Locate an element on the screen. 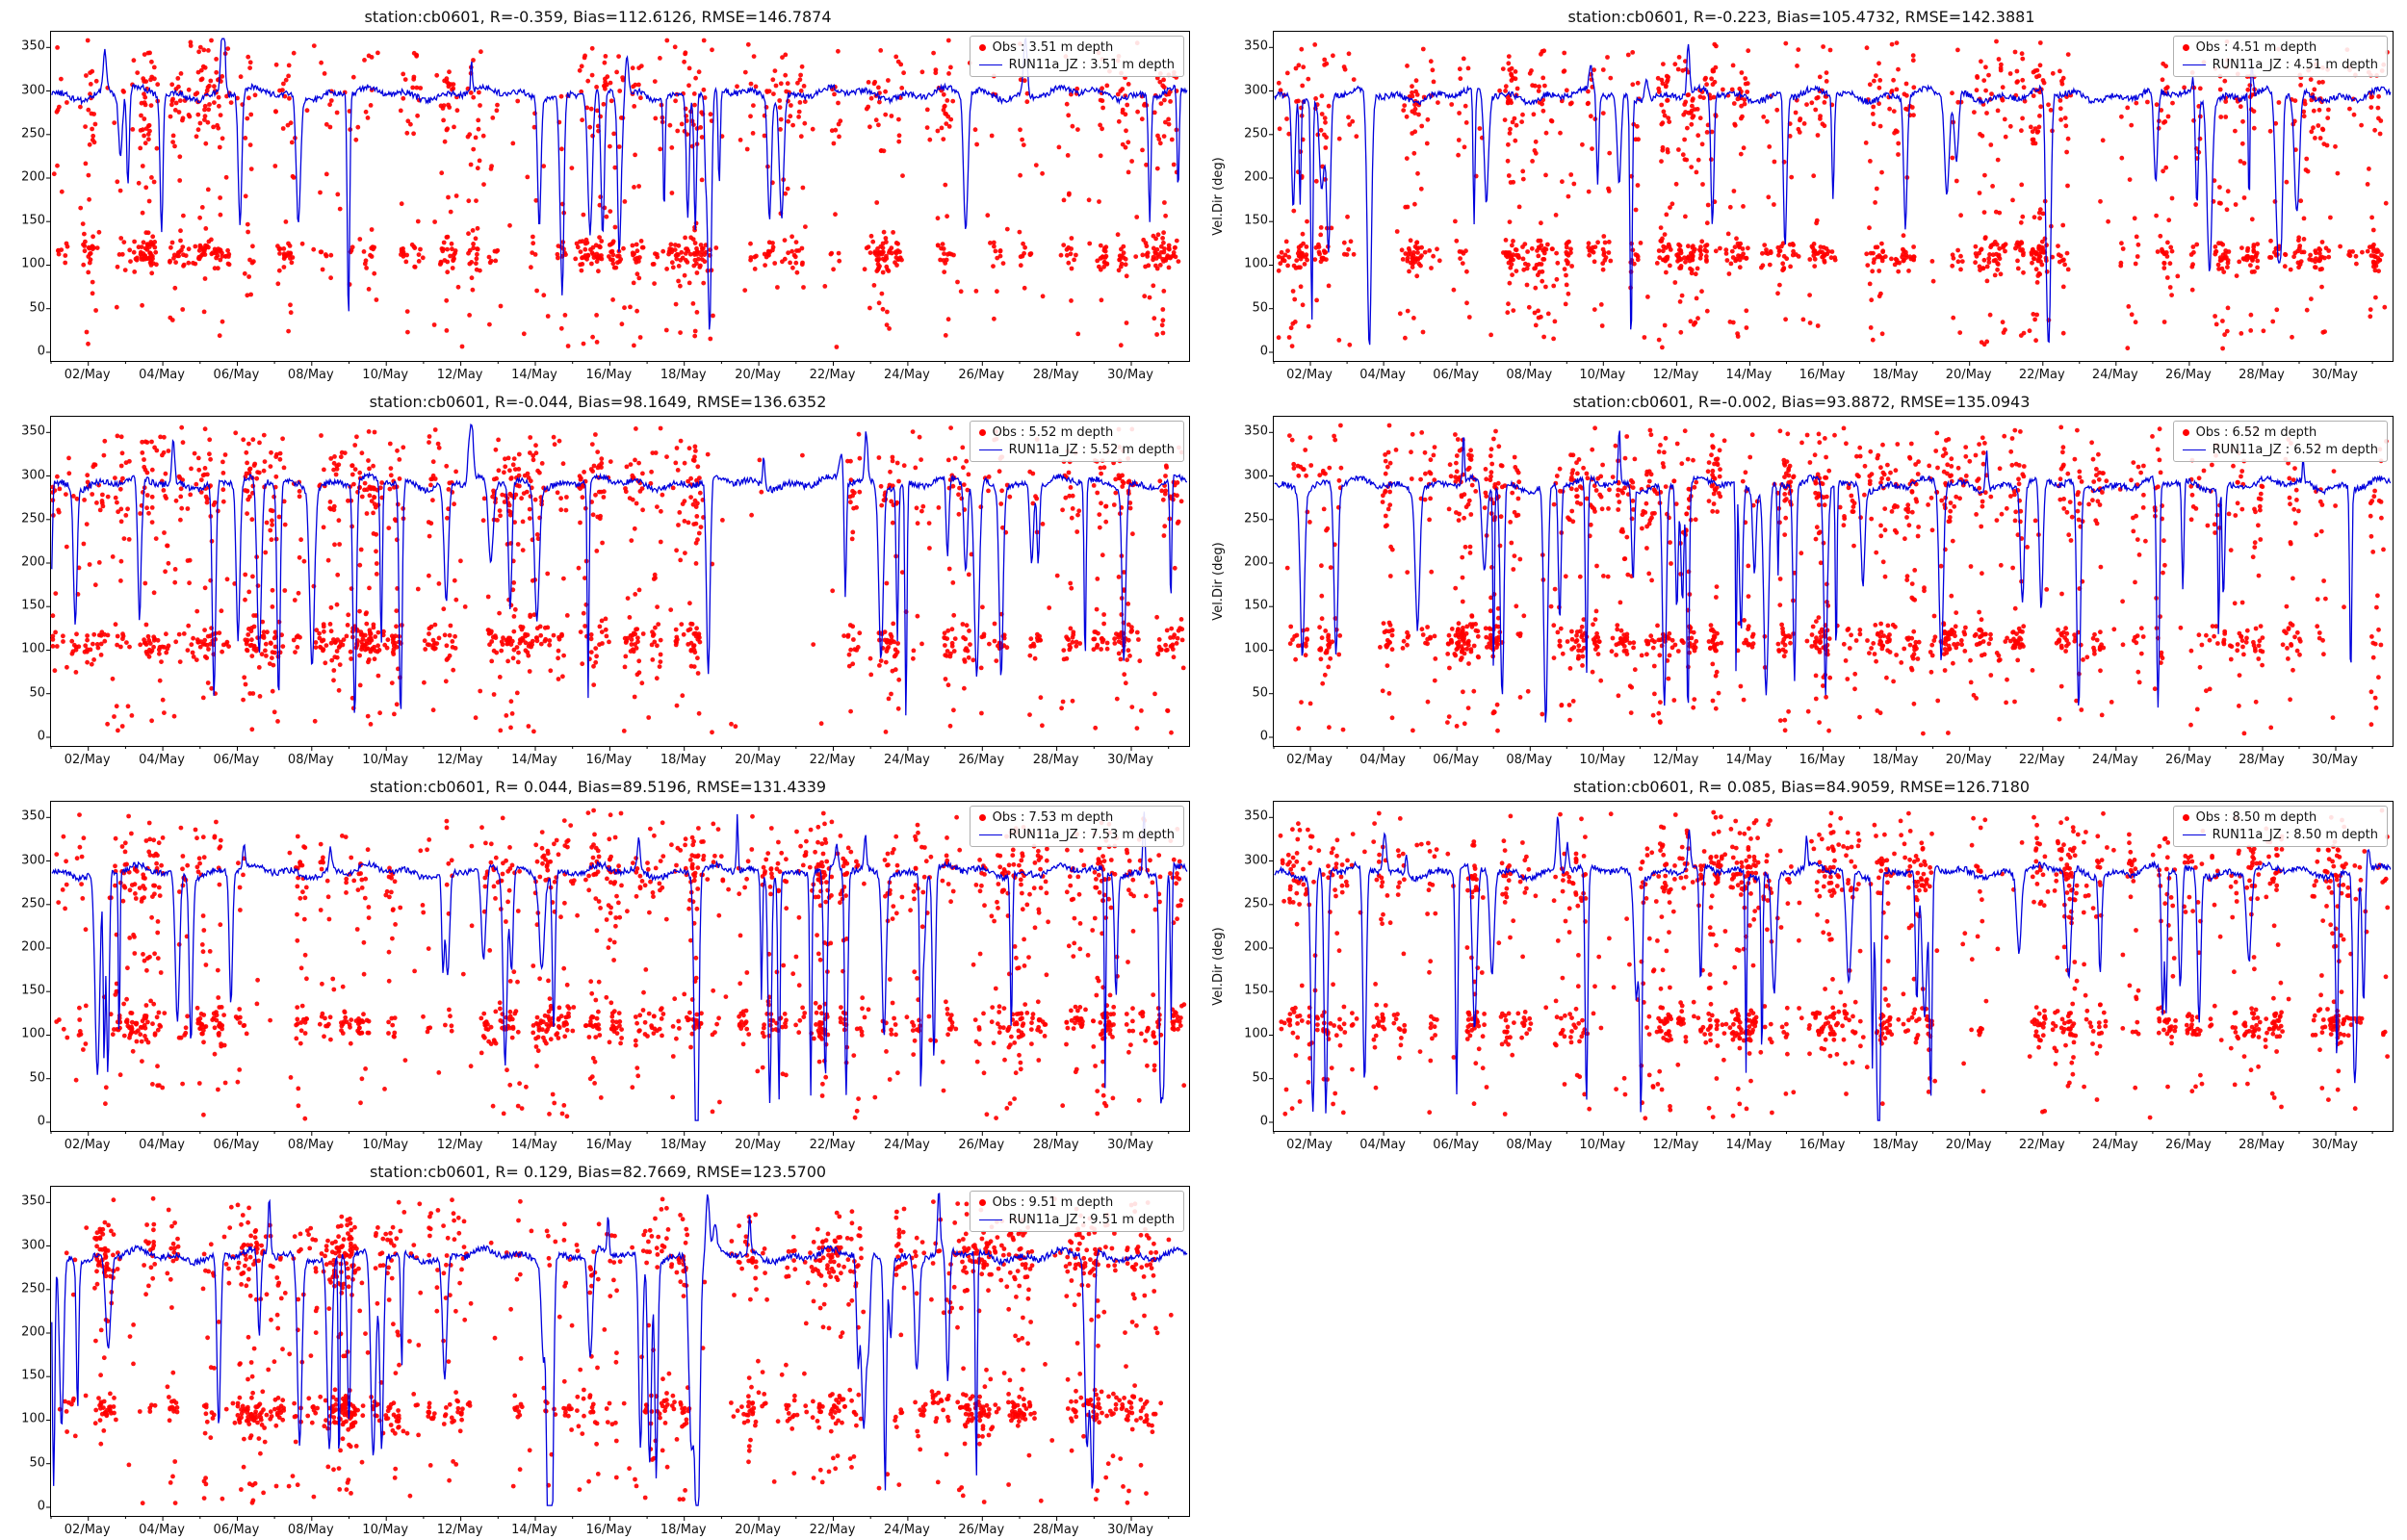 The width and height of the screenshot is (2407, 1540). legend-item-obs: Obs : 4.51 m depth is located at coordinates (2280, 47).